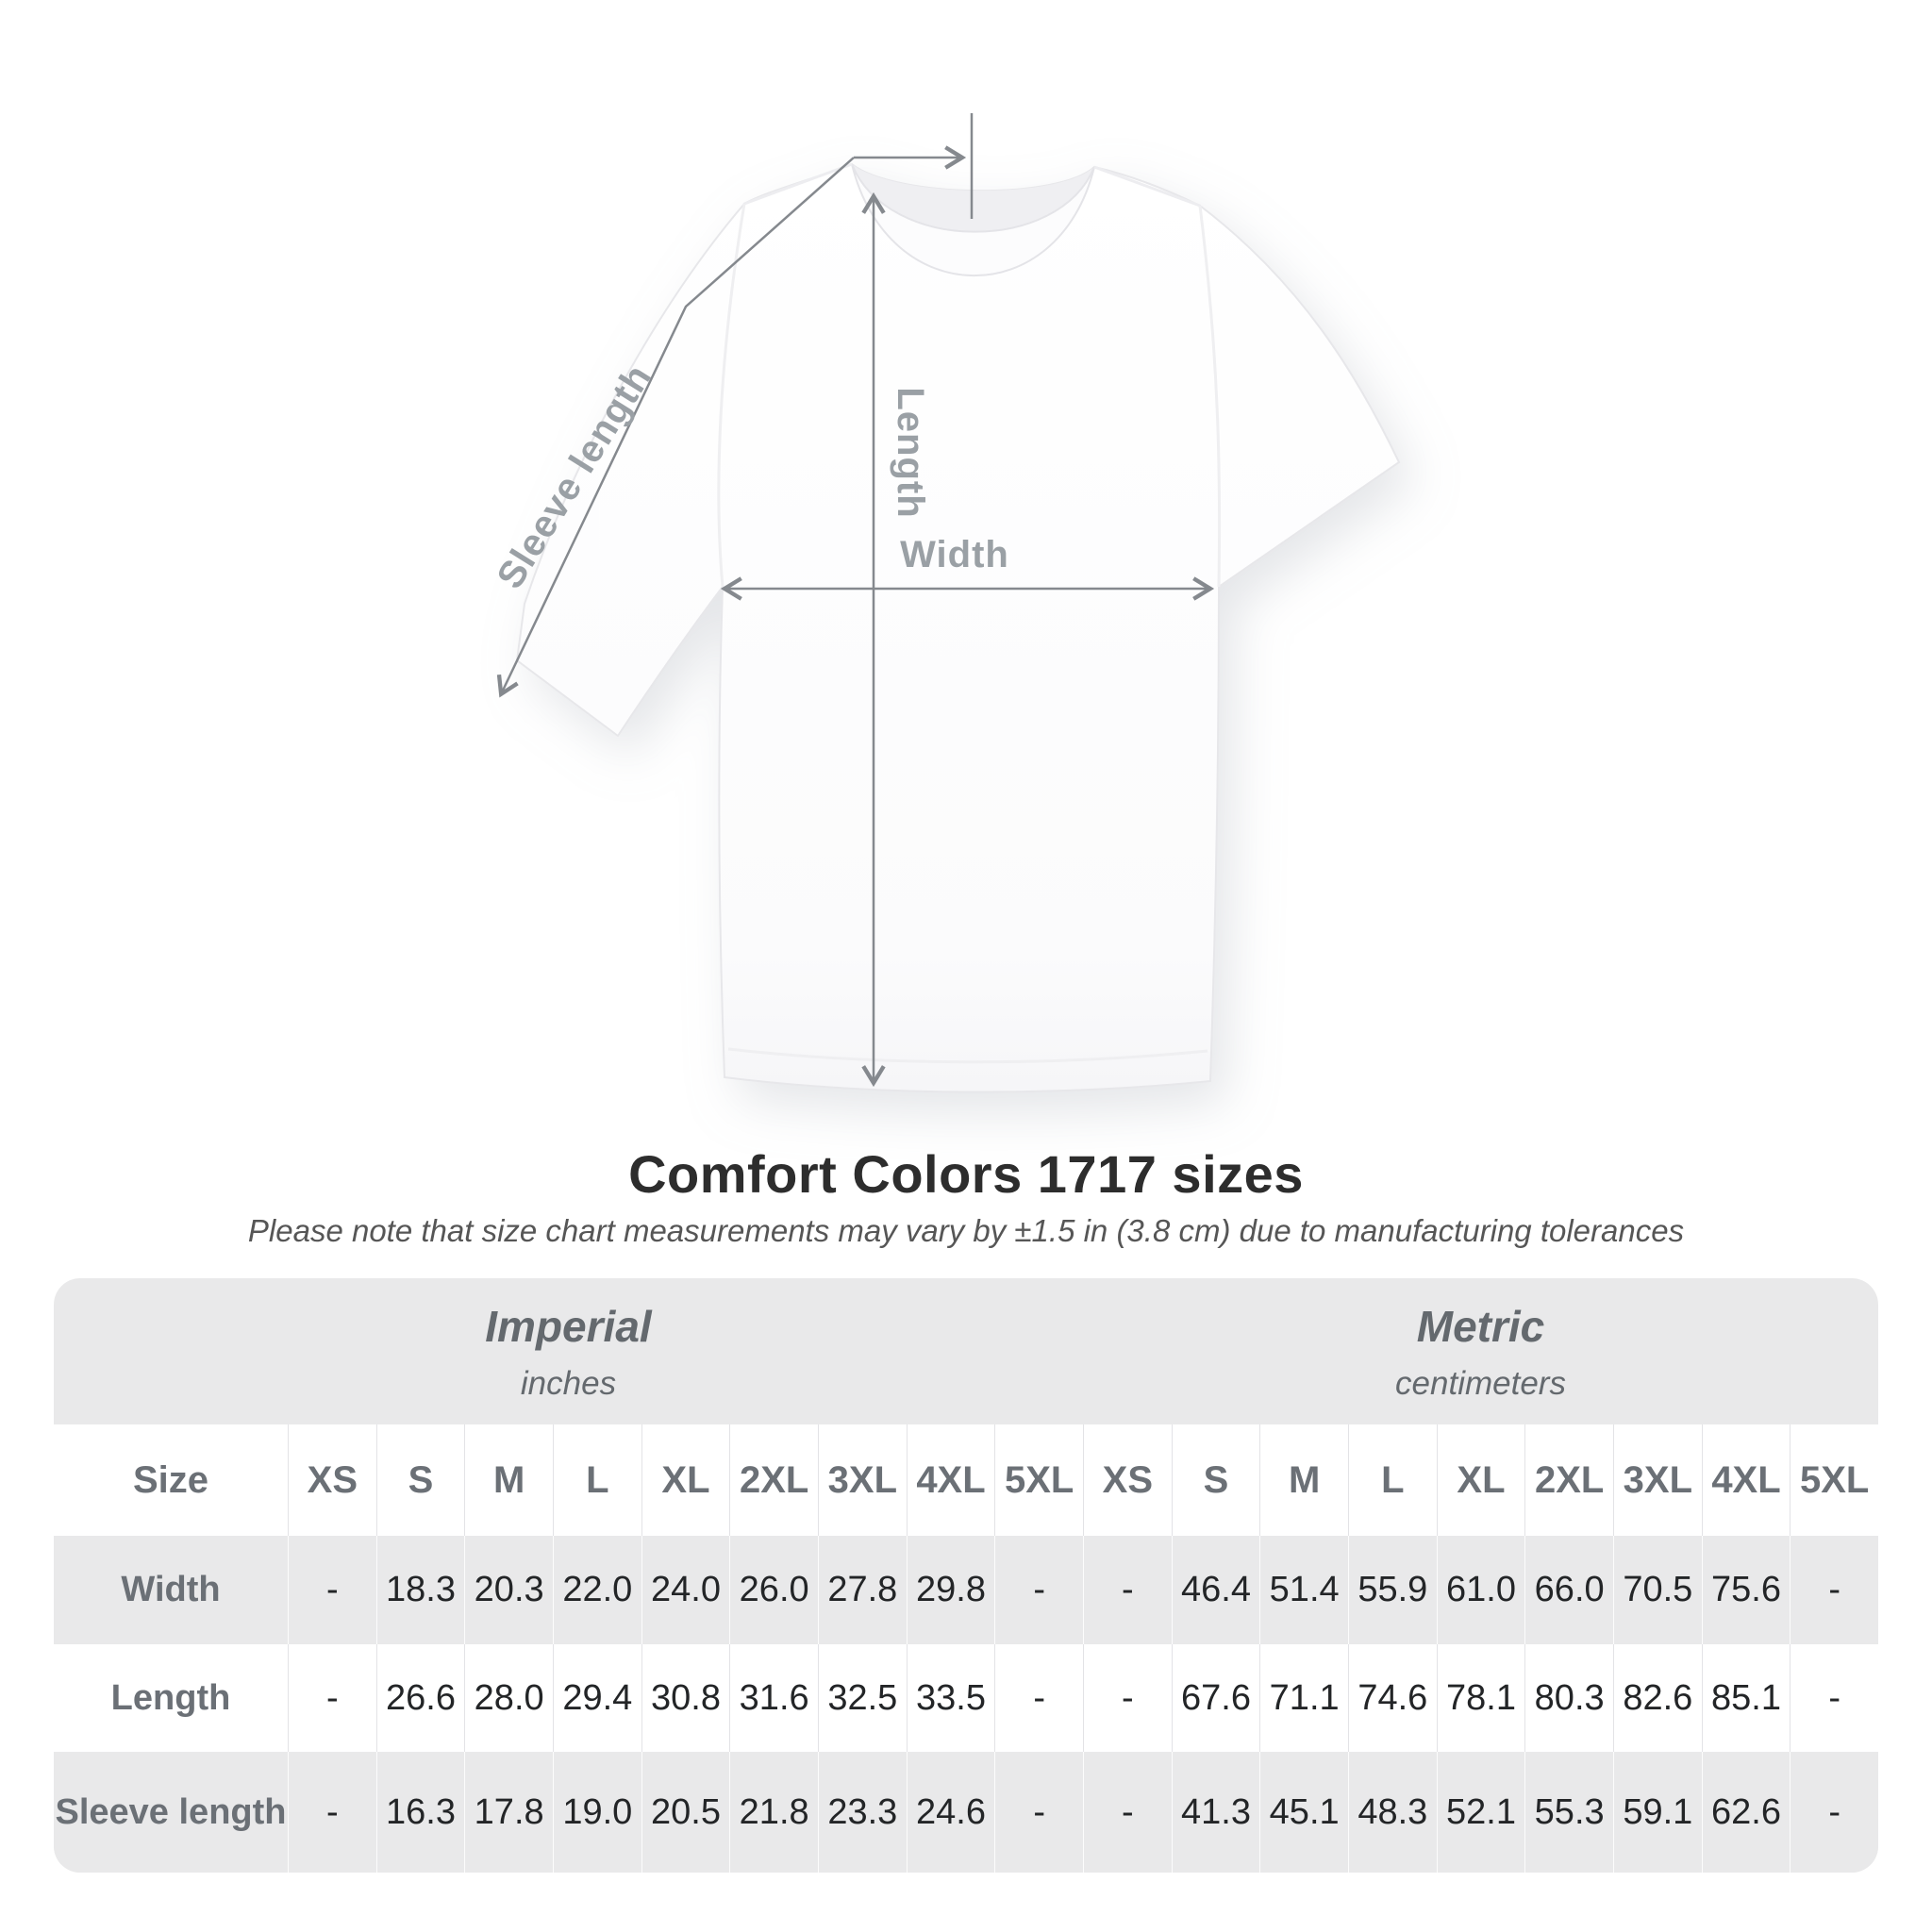 The height and width of the screenshot is (1932, 1932). Describe the element at coordinates (1038, 1812) in the screenshot. I see `sleeve-length-imperial-5xl: -` at that location.